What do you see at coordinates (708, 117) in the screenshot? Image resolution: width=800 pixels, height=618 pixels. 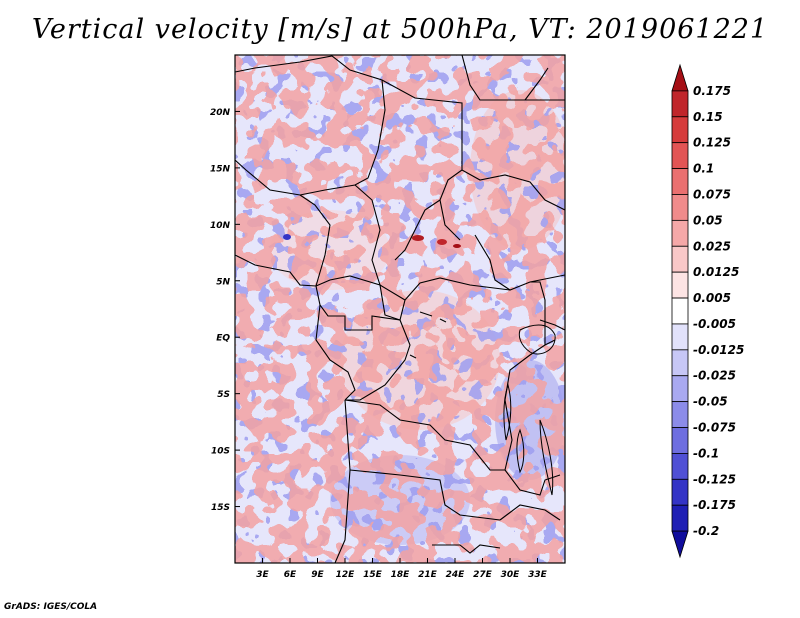 I see `colorbar-label: 0.15` at bounding box center [708, 117].